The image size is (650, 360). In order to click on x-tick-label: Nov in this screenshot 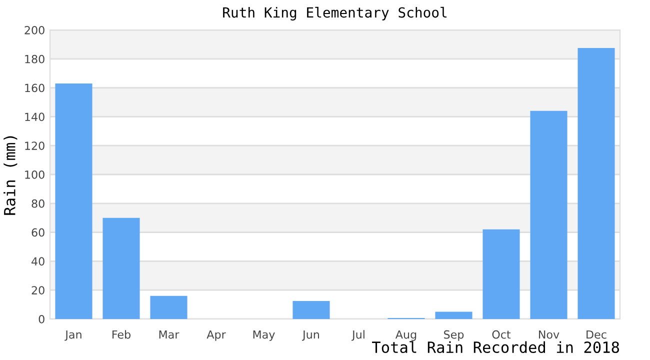, I will do `click(549, 334)`.